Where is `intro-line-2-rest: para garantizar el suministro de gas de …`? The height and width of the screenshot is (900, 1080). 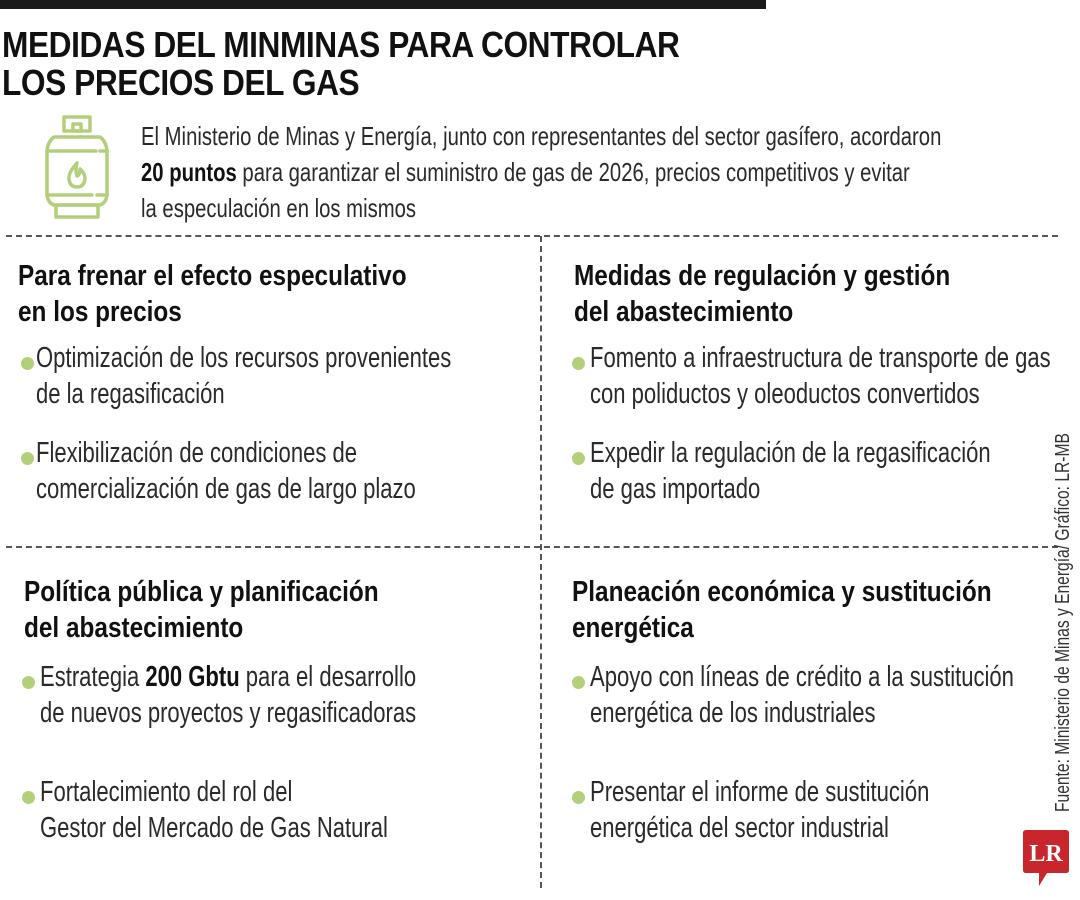
intro-line-2-rest: para garantizar el suministro de gas de … is located at coordinates (573, 172).